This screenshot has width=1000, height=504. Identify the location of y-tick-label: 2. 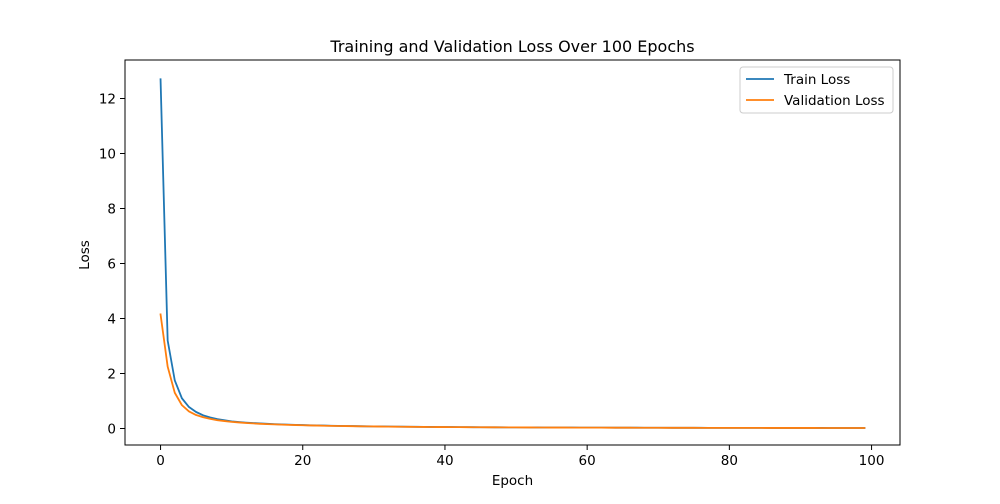
(111, 375).